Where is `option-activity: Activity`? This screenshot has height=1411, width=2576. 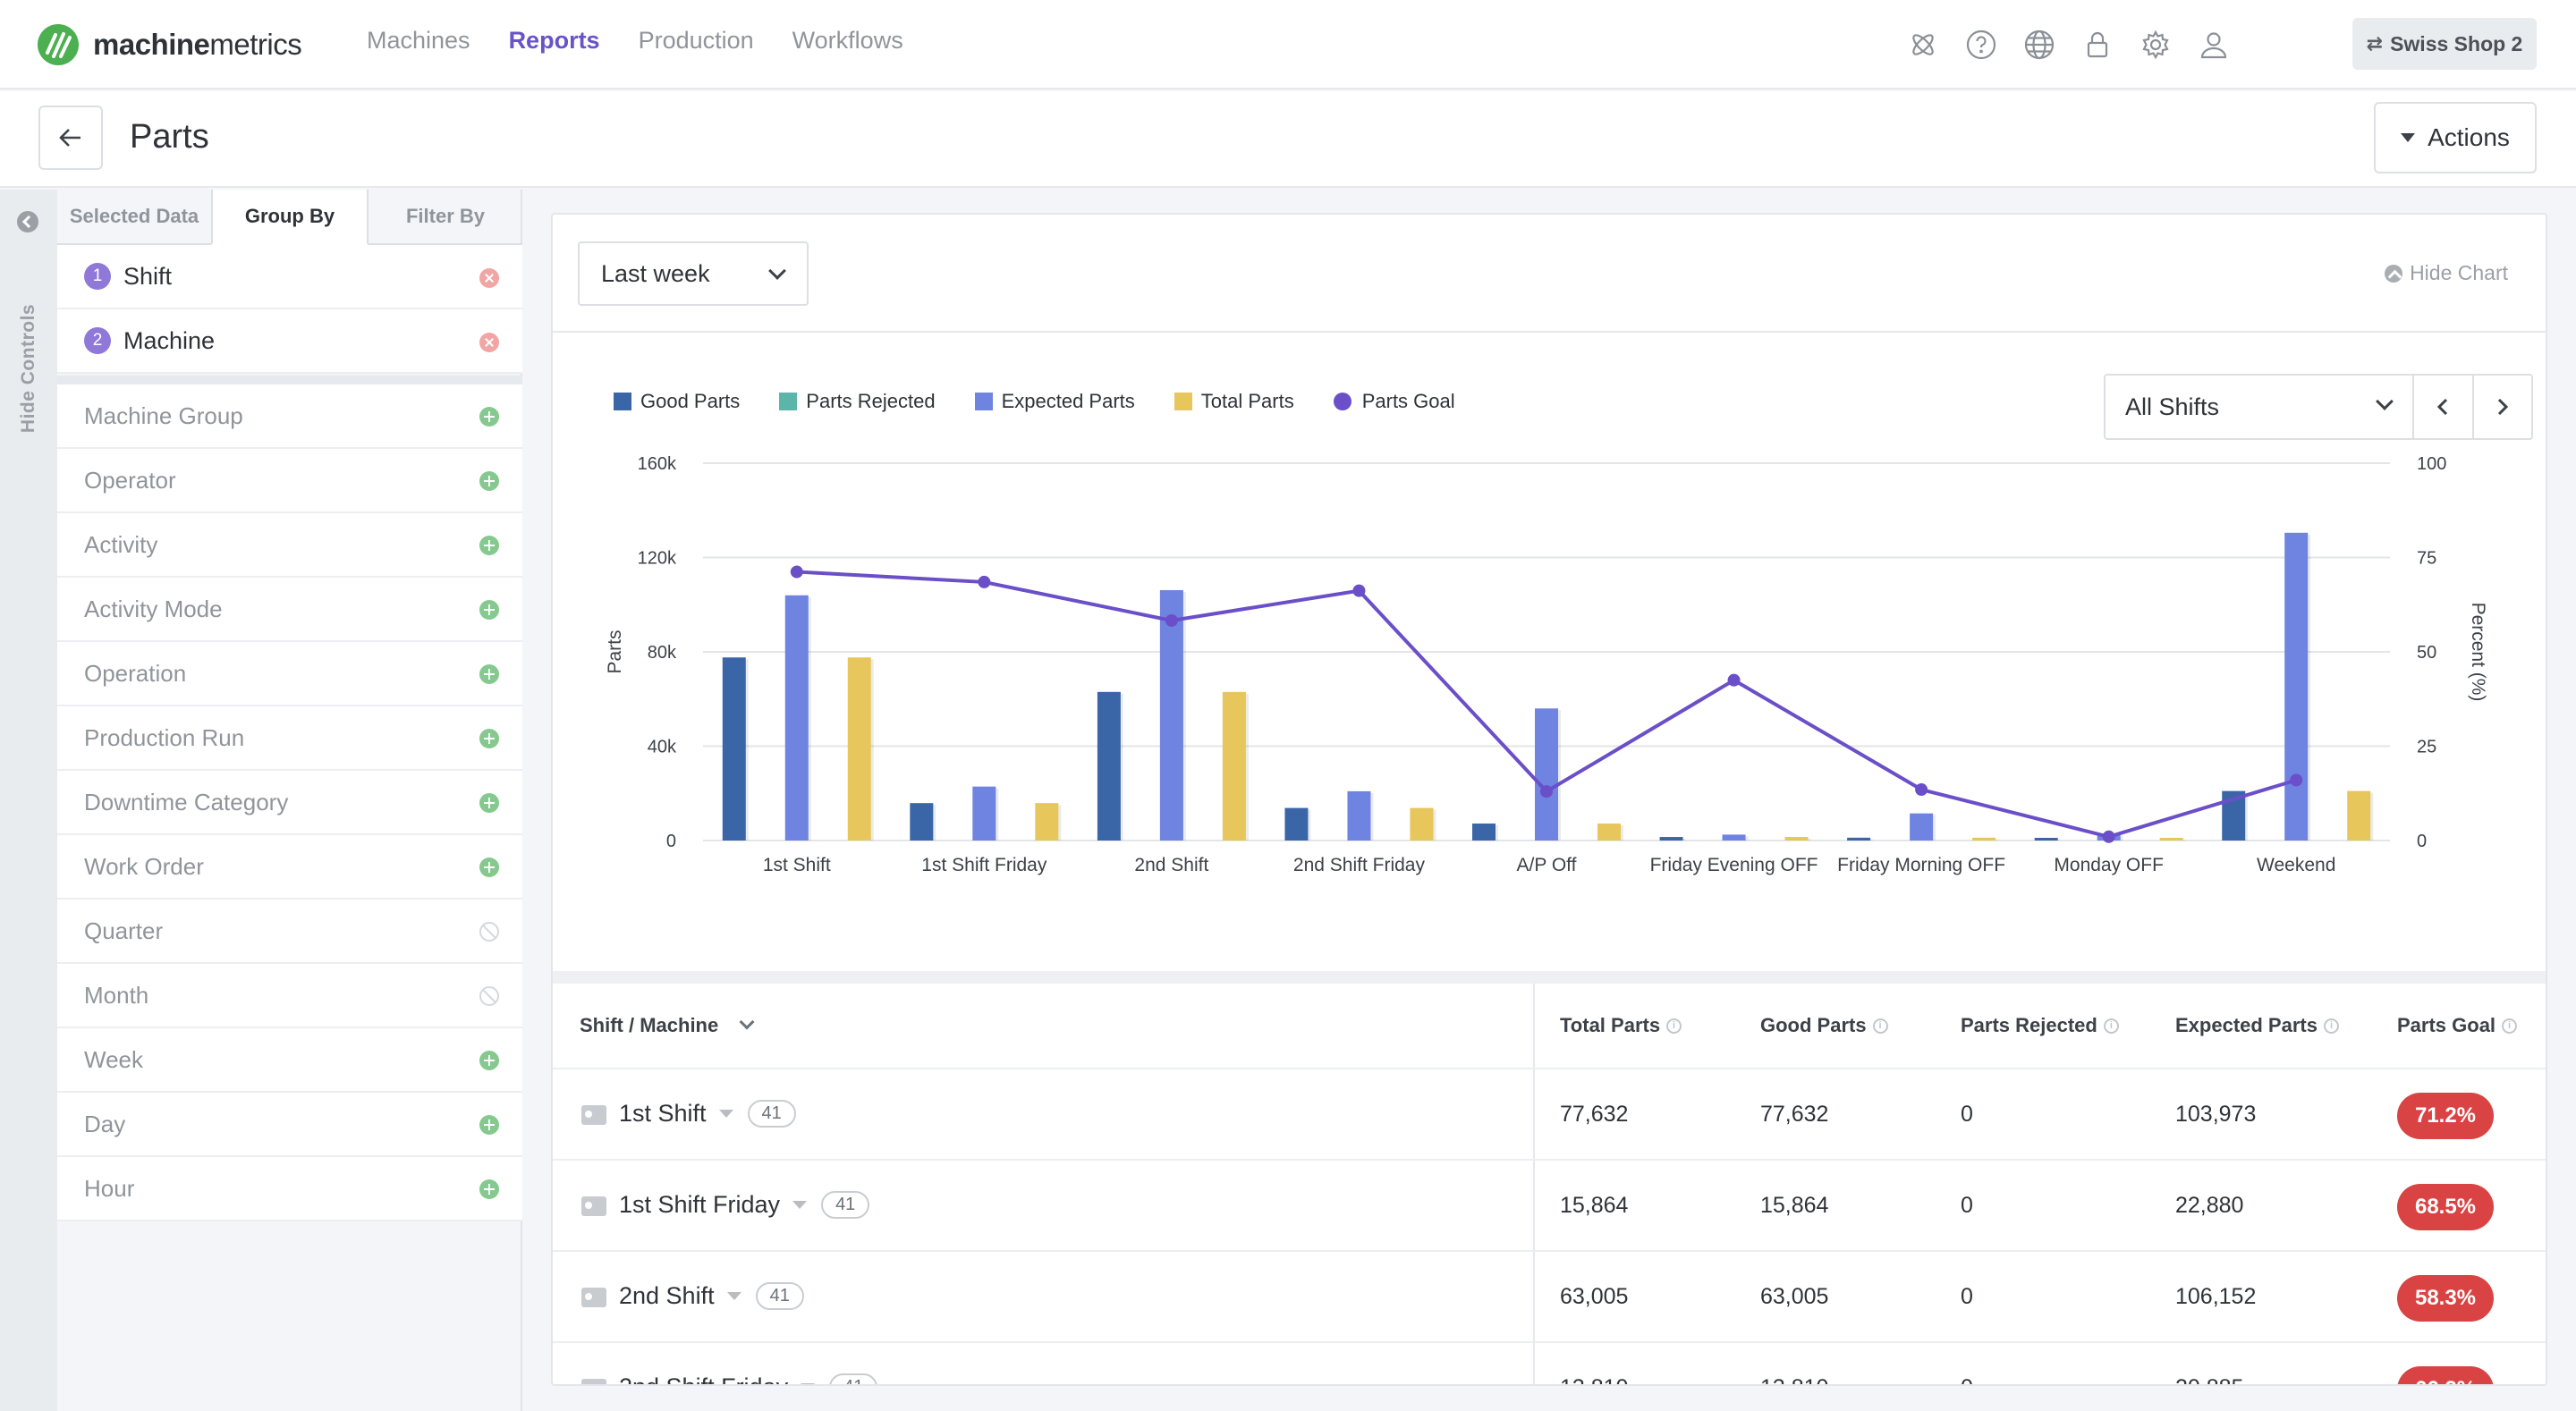
option-activity: Activity is located at coordinates (289, 546).